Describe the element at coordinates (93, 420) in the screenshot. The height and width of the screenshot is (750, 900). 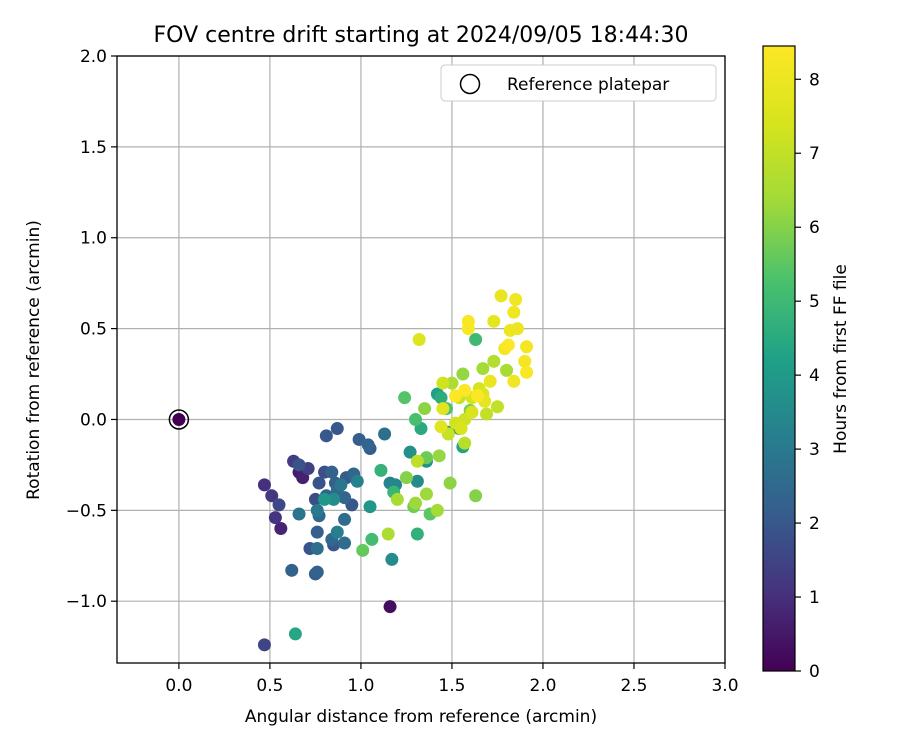
I see `y-tick-label: 0.0` at that location.